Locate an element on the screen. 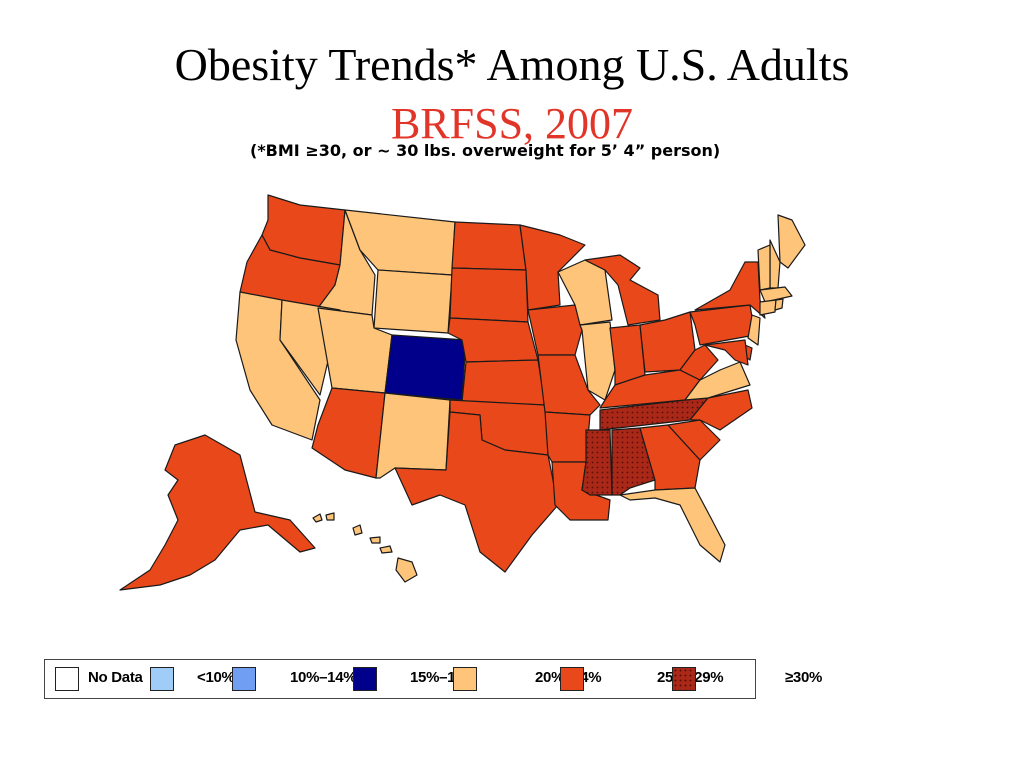 The height and width of the screenshot is (768, 1024). state-NJ is located at coordinates (754, 330).